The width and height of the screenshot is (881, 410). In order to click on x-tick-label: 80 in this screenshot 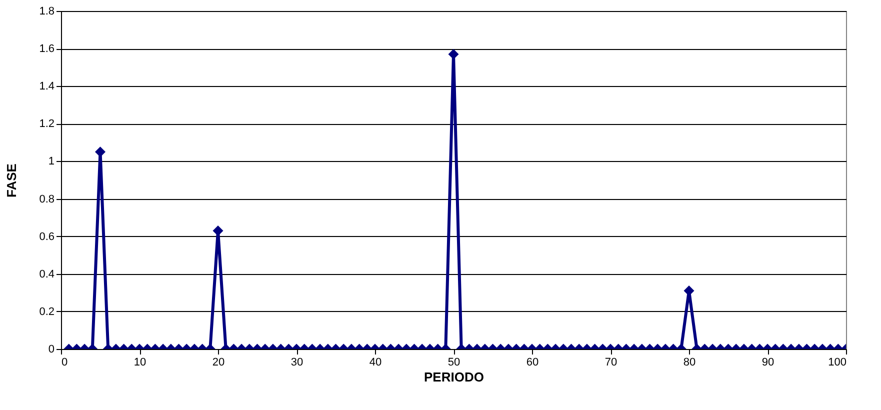, I will do `click(689, 362)`.